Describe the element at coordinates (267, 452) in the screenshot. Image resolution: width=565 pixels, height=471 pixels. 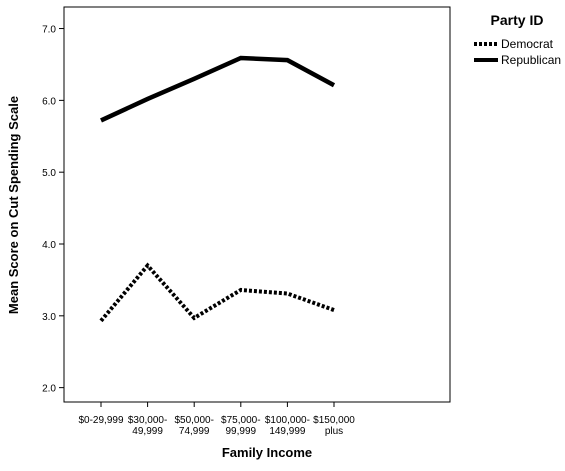
I see `x-axis-title: Family Income` at that location.